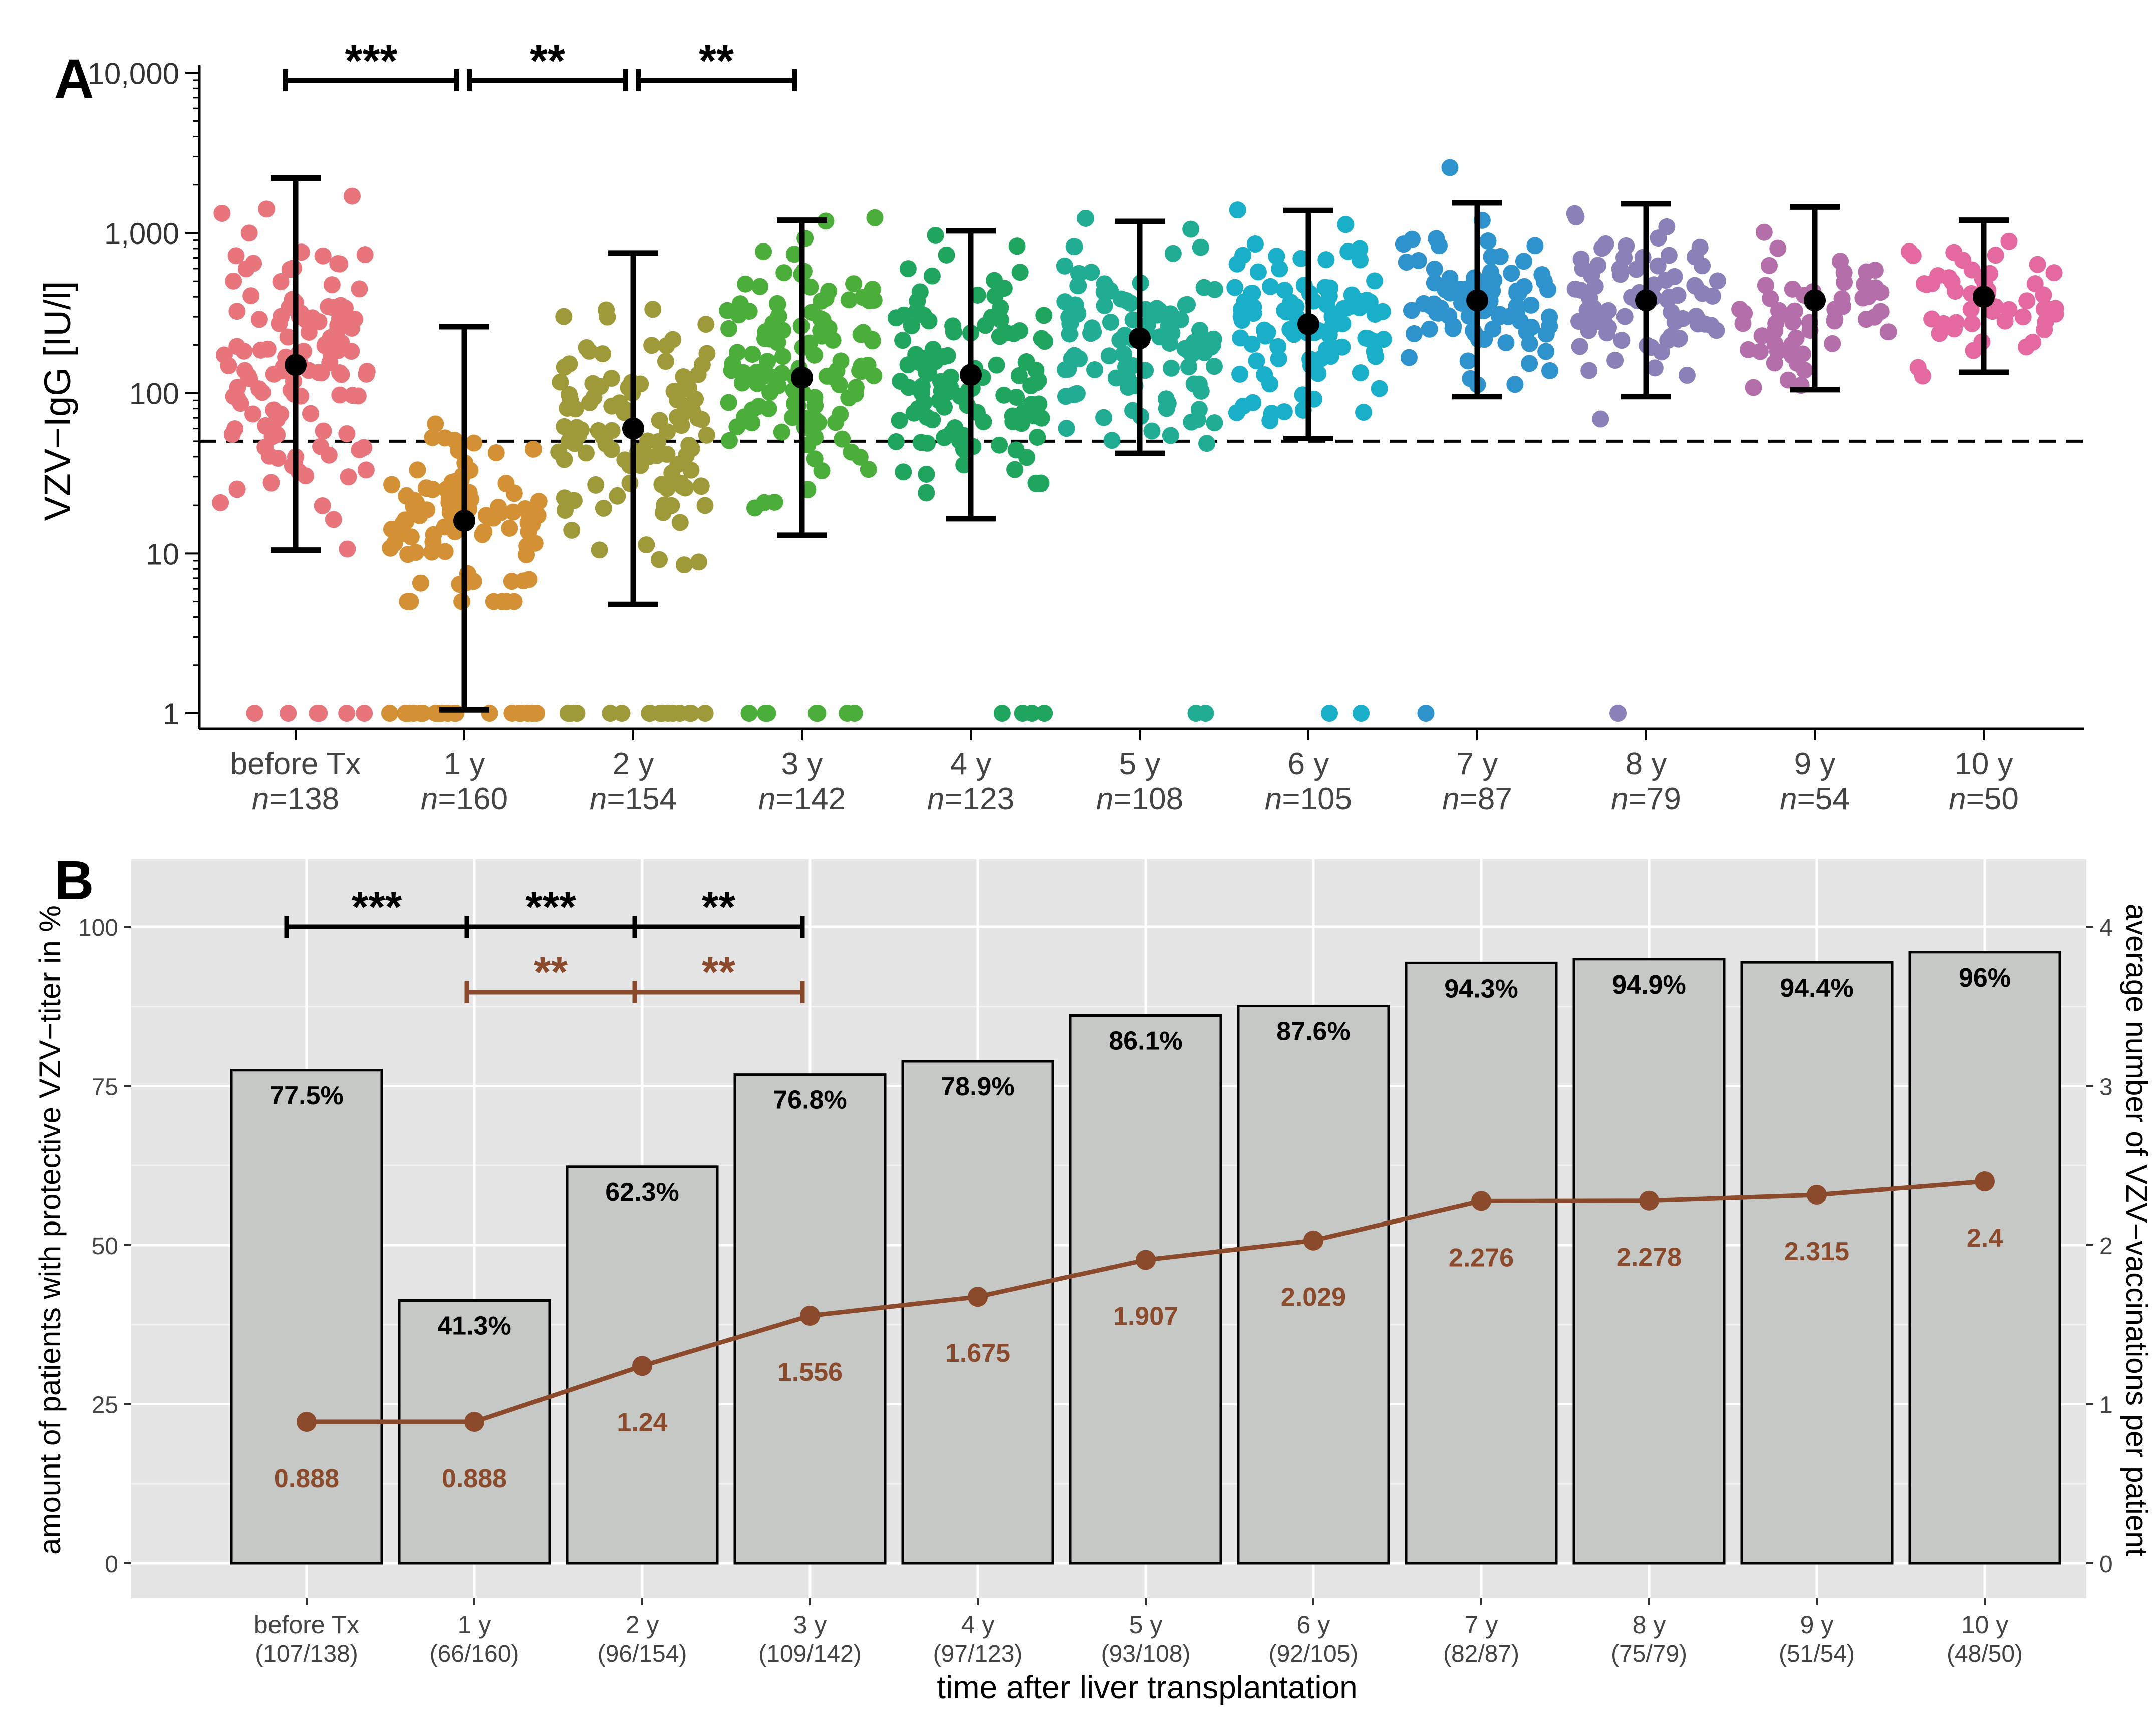  Describe the element at coordinates (105, 1088) in the screenshot. I see `y-tick-label: 75` at that location.